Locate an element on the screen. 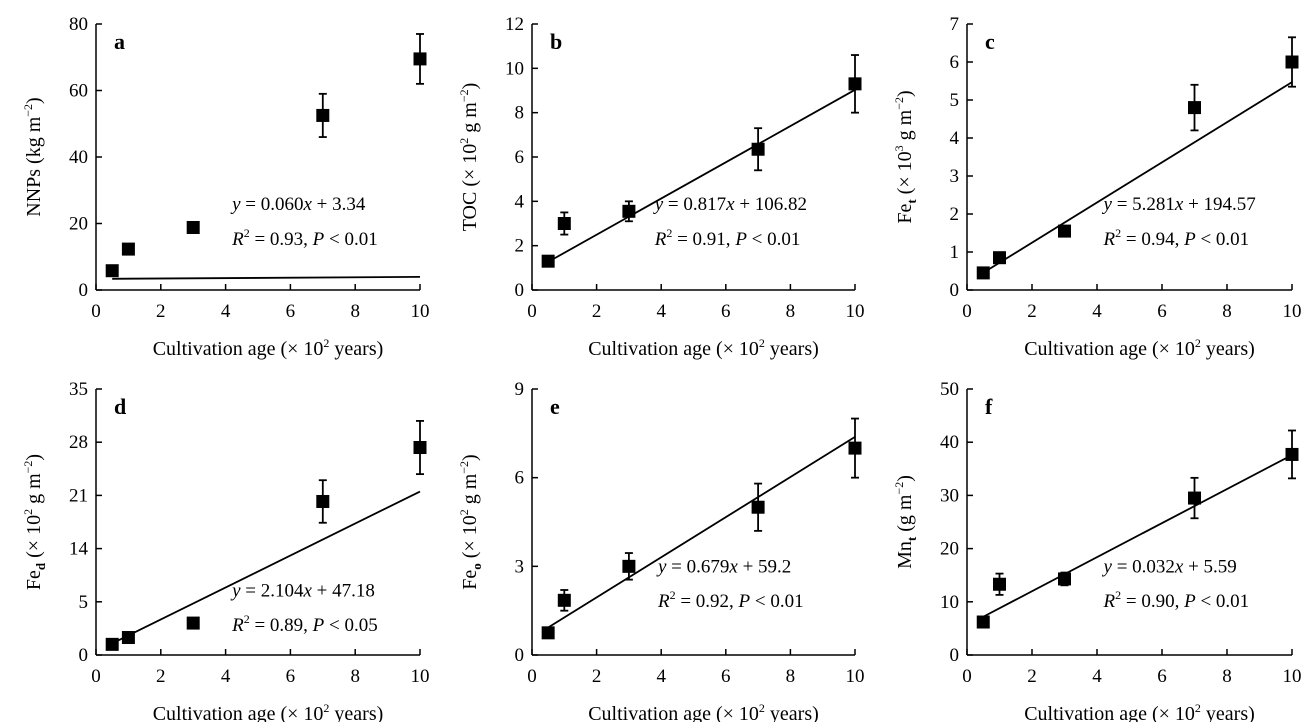 Image resolution: width=1304 pixels, height=722 pixels. y-axis-title: Mnt (g m−2) is located at coordinates (905, 522).